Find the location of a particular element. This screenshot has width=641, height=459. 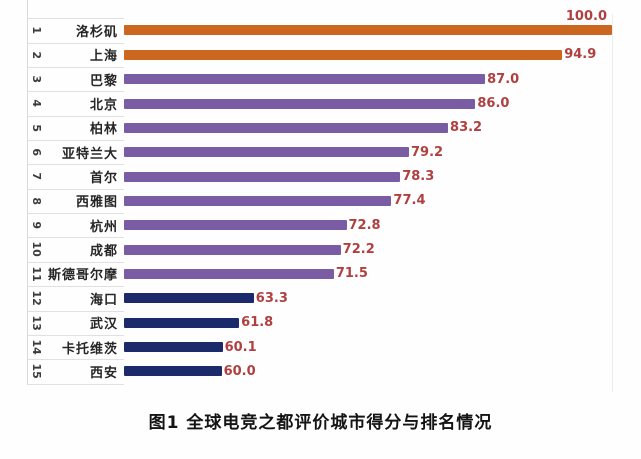

value-label: 77.4 is located at coordinates (409, 201).